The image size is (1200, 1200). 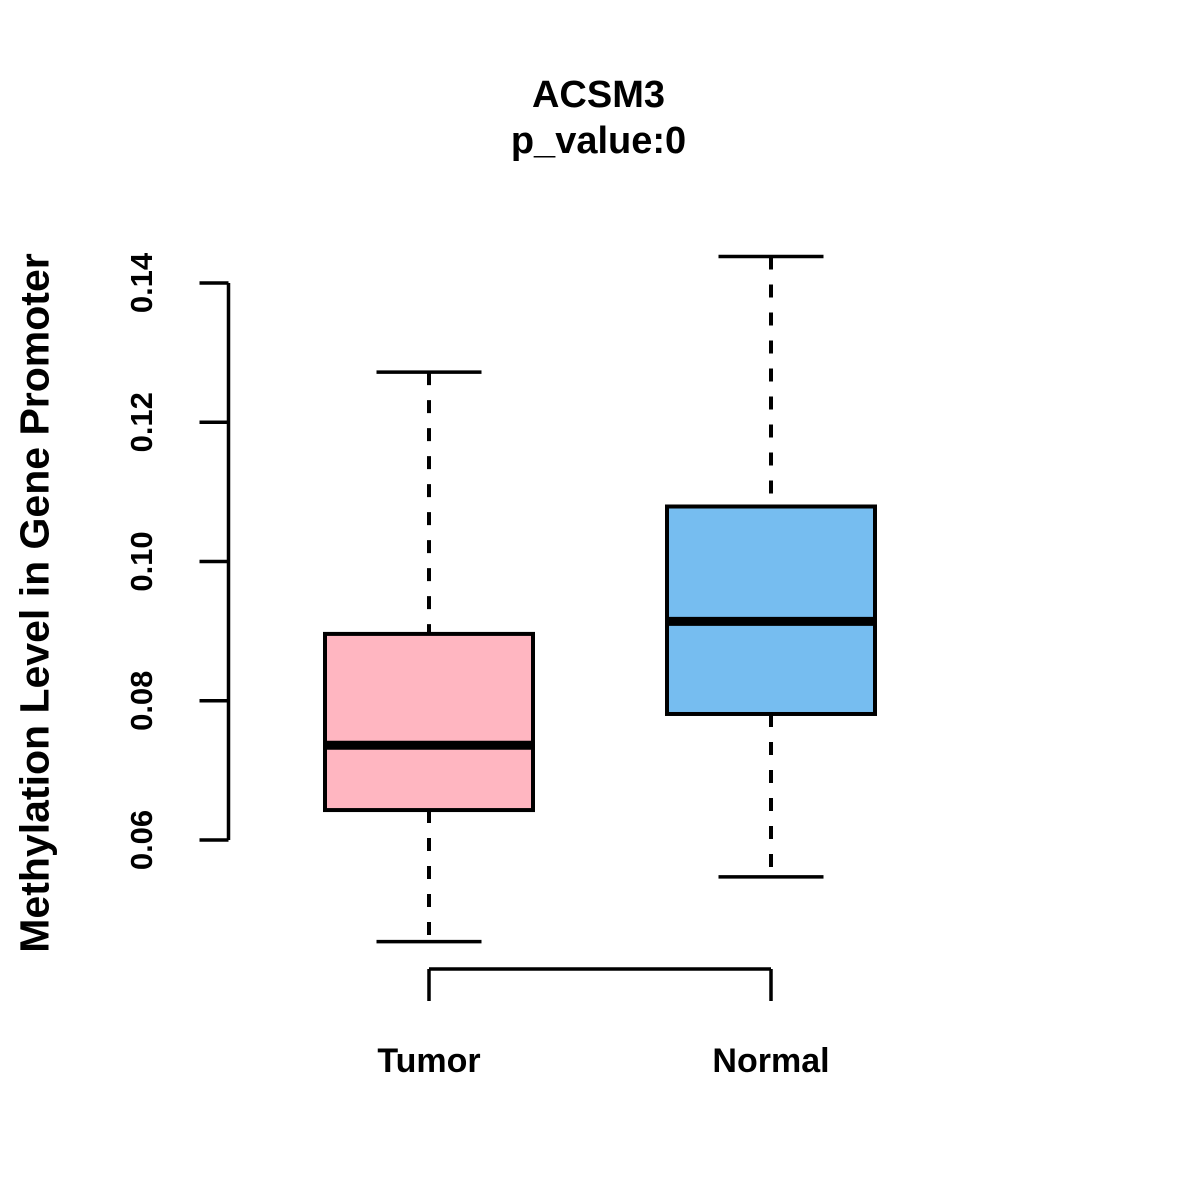 I want to click on x-axis-label-normal: Normal, so click(x=770, y=1061).